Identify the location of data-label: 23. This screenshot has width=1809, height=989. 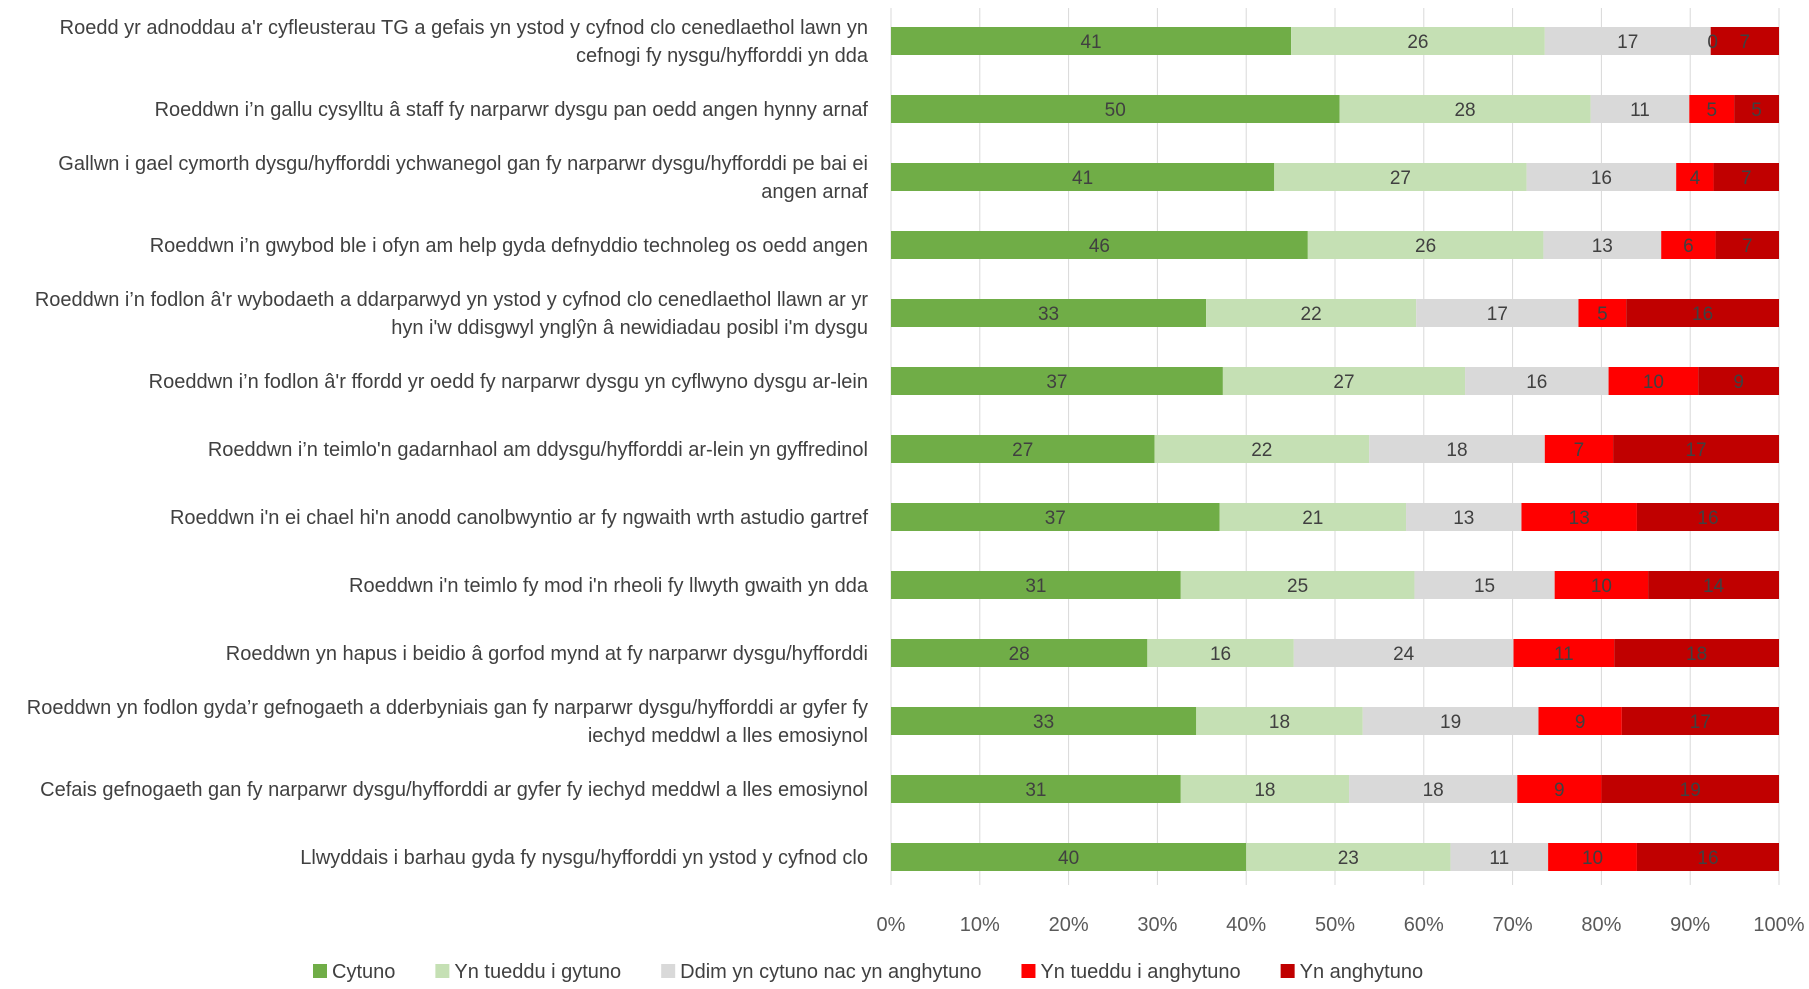
(1348, 858).